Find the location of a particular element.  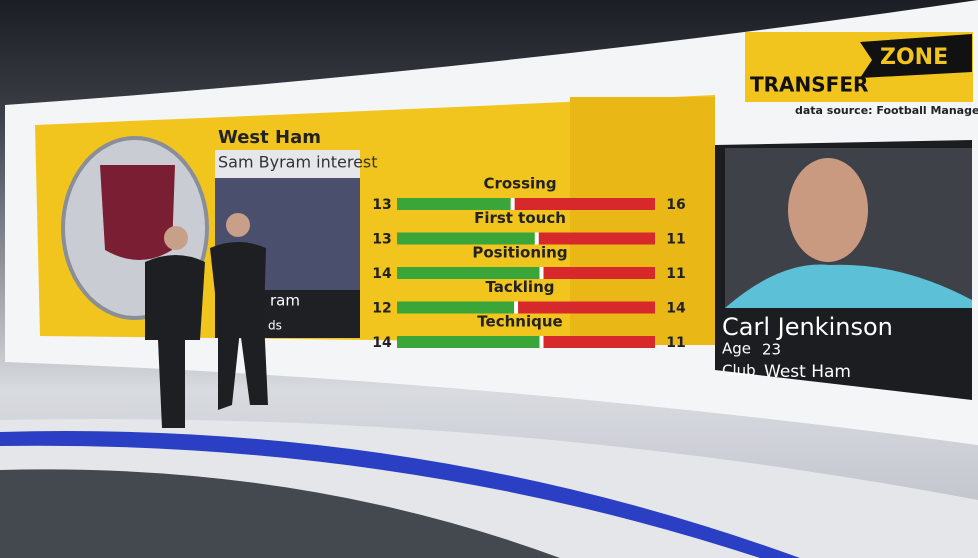

left-value: 12 is located at coordinates (381, 309).